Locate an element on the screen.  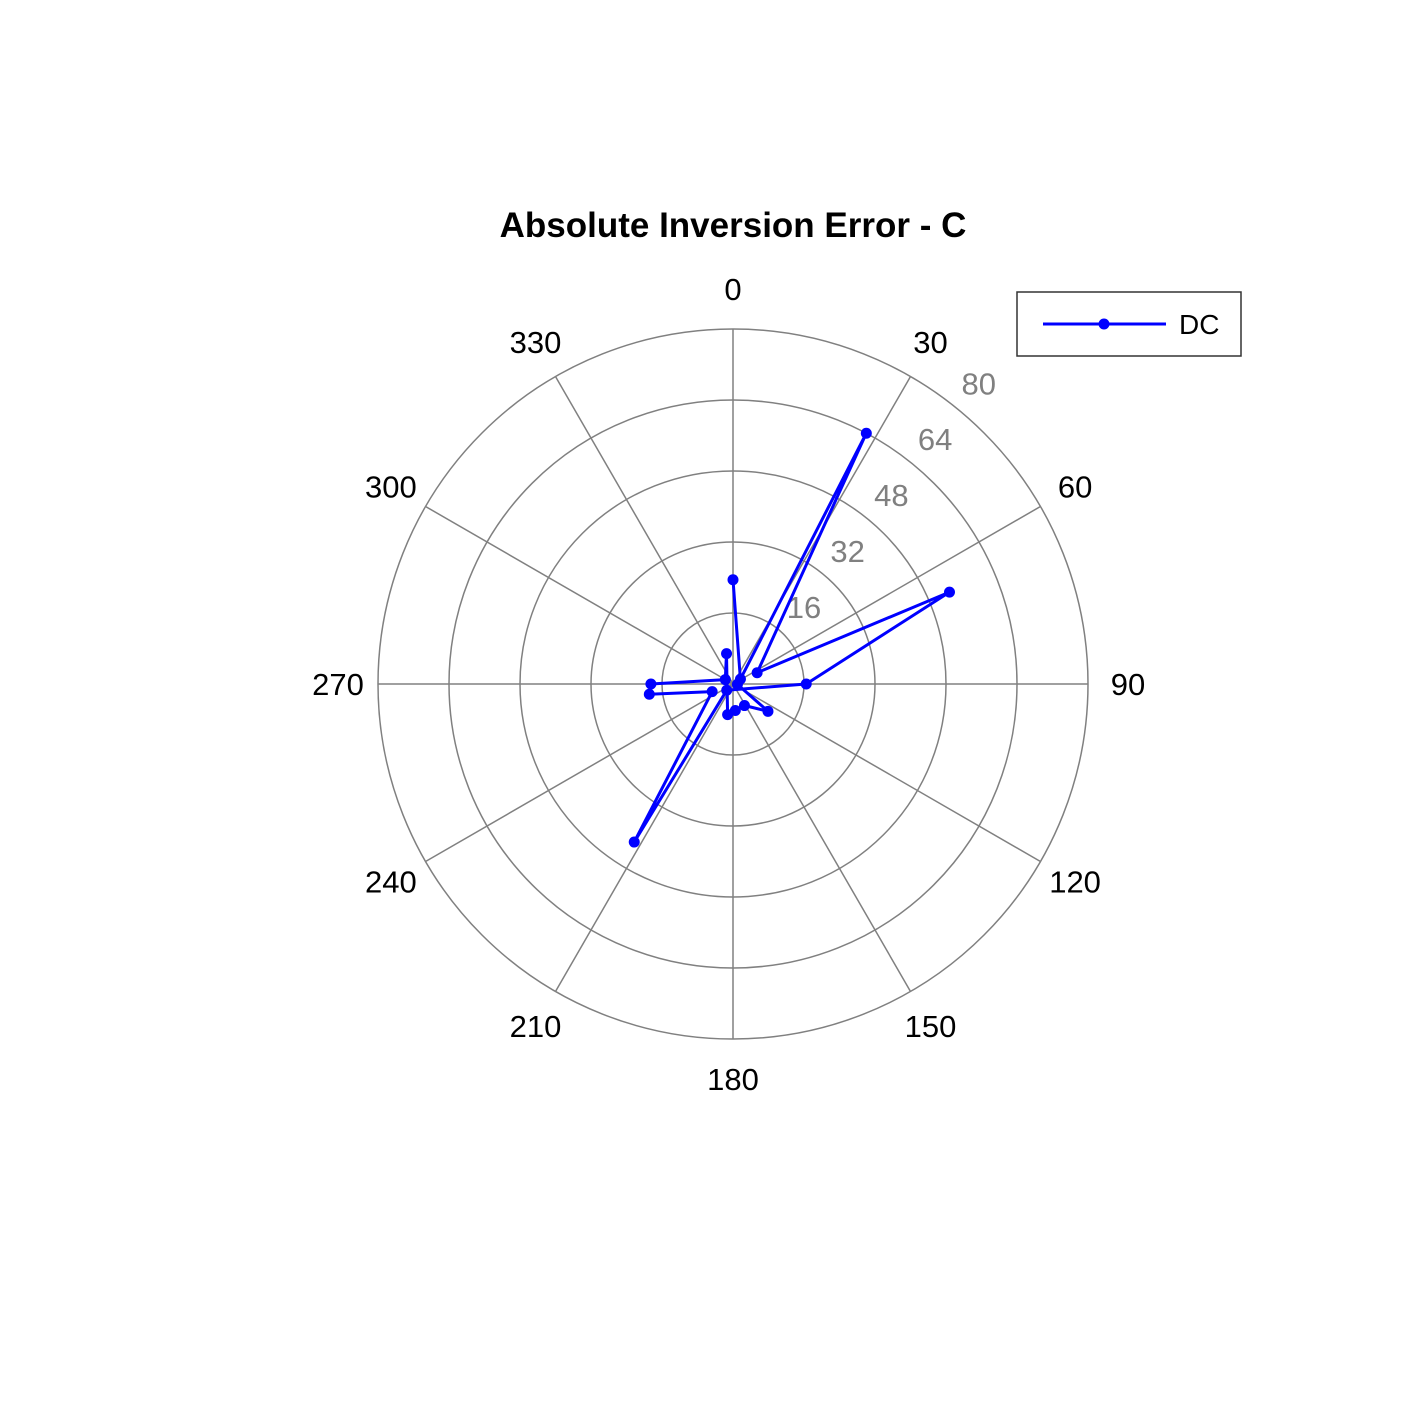
radius-label-80: 80 is located at coordinates (979, 383).